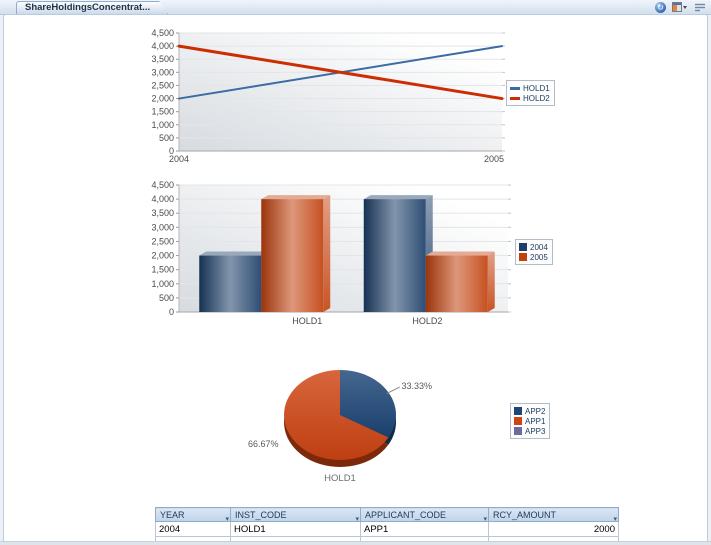 This screenshot has height=545, width=711. What do you see at coordinates (424, 529) in the screenshot?
I see `table-cell: APP1` at bounding box center [424, 529].